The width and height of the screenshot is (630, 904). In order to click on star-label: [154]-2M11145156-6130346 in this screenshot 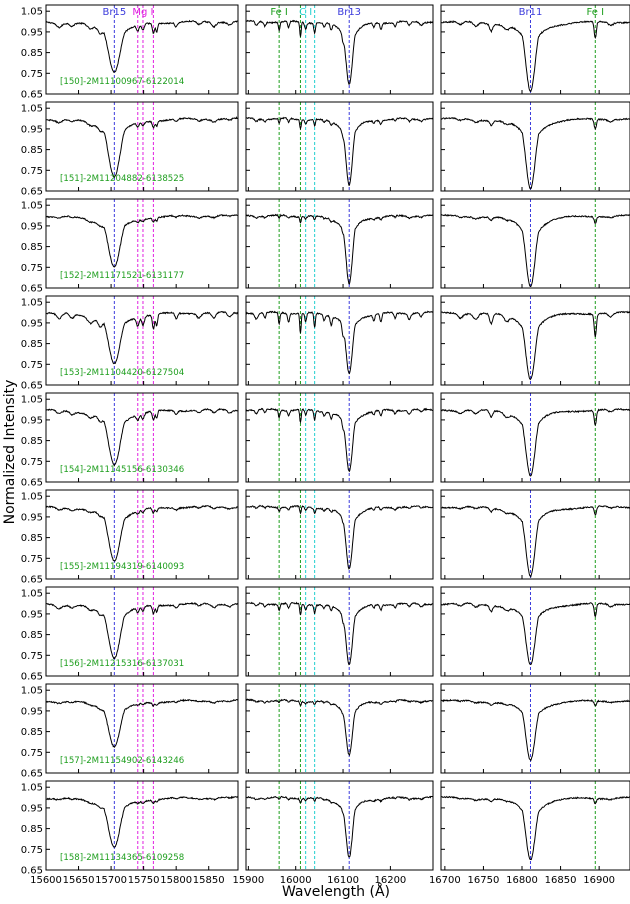, I will do `click(122, 470)`.